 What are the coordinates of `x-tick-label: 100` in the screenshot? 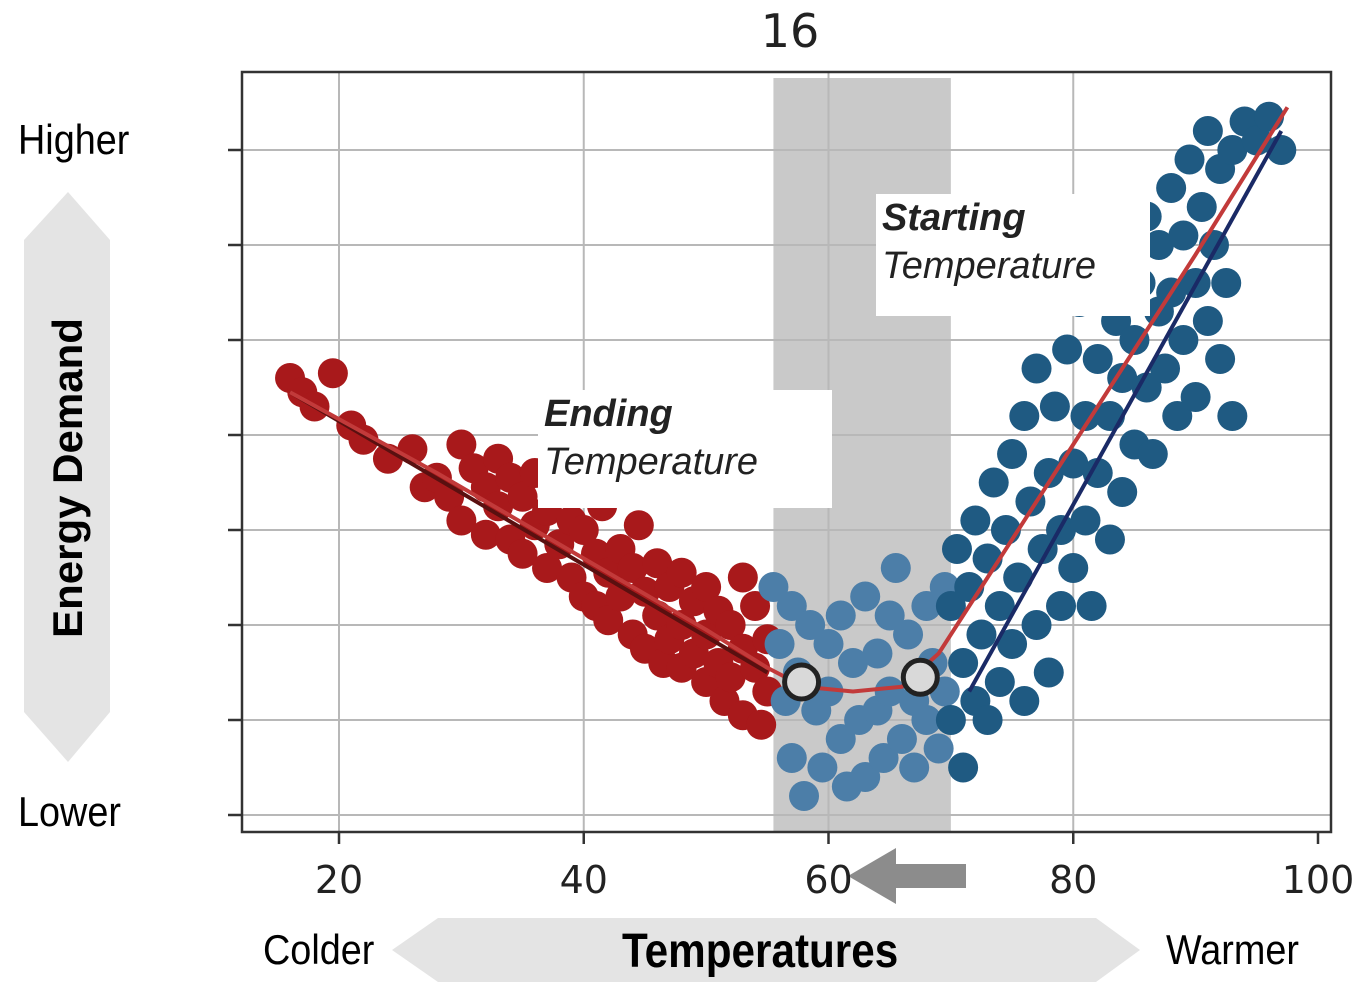 It's located at (1318, 880).